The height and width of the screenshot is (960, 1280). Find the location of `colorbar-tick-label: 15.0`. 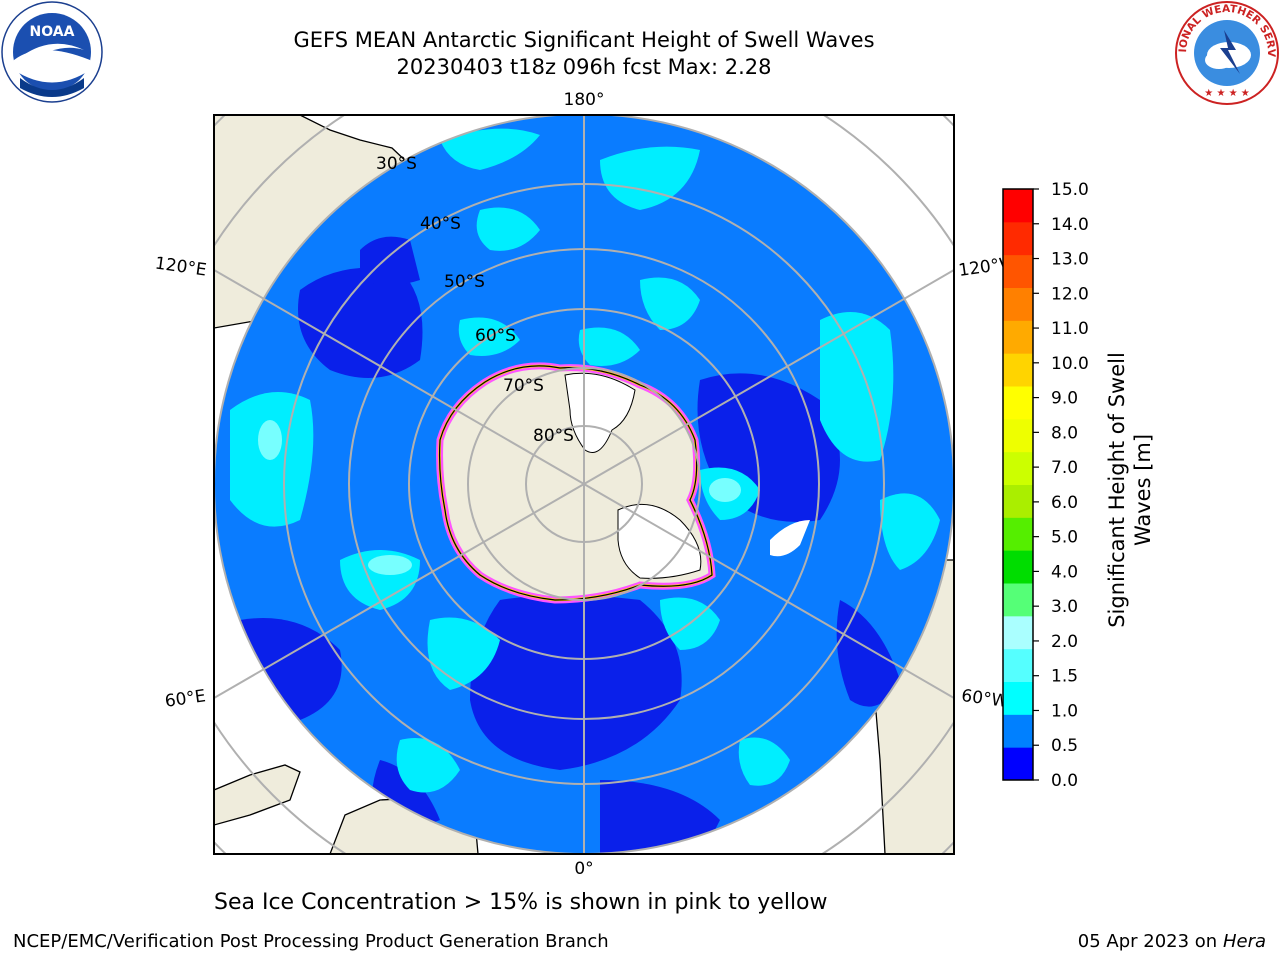

colorbar-tick-label: 15.0 is located at coordinates (1070, 190).